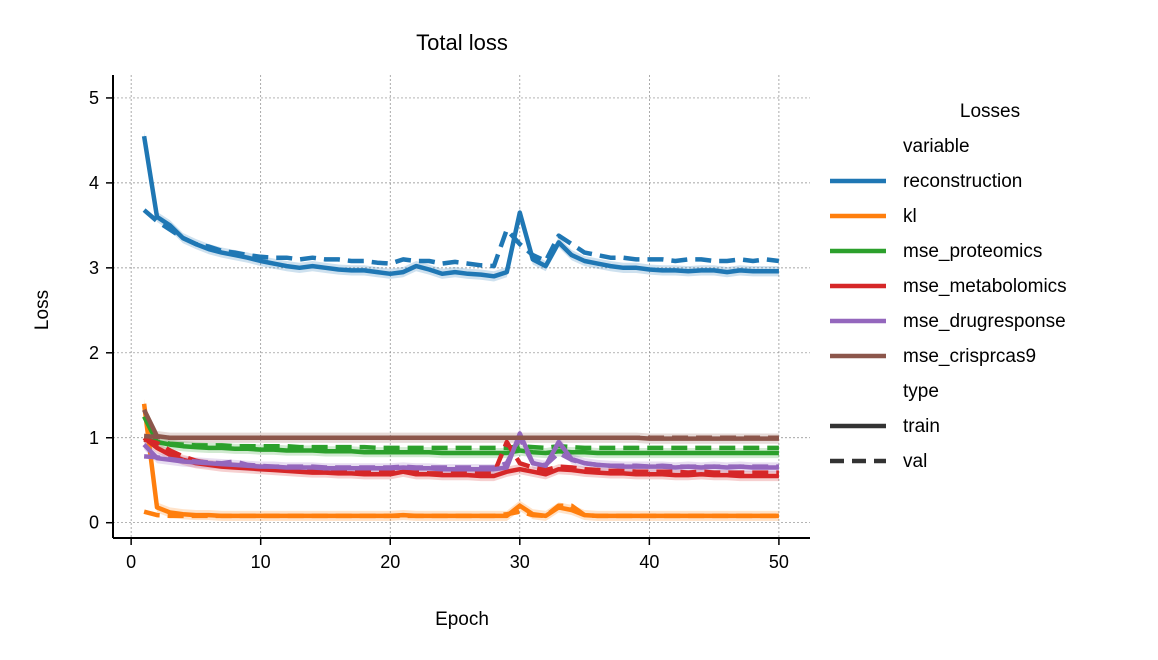  What do you see at coordinates (94, 268) in the screenshot?
I see `y-tick-label: 3` at bounding box center [94, 268].